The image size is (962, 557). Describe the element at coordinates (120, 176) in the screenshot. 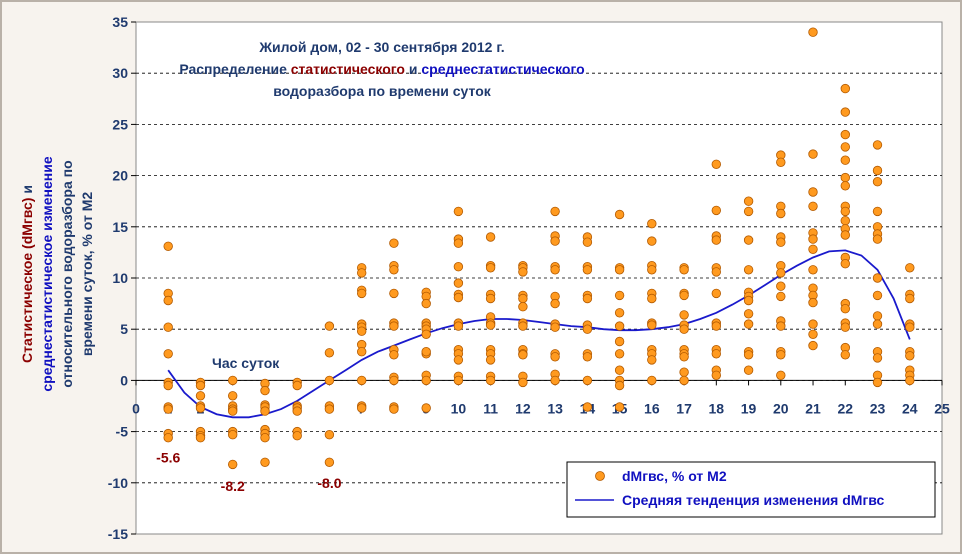

I see `y-tick-label: 20` at that location.